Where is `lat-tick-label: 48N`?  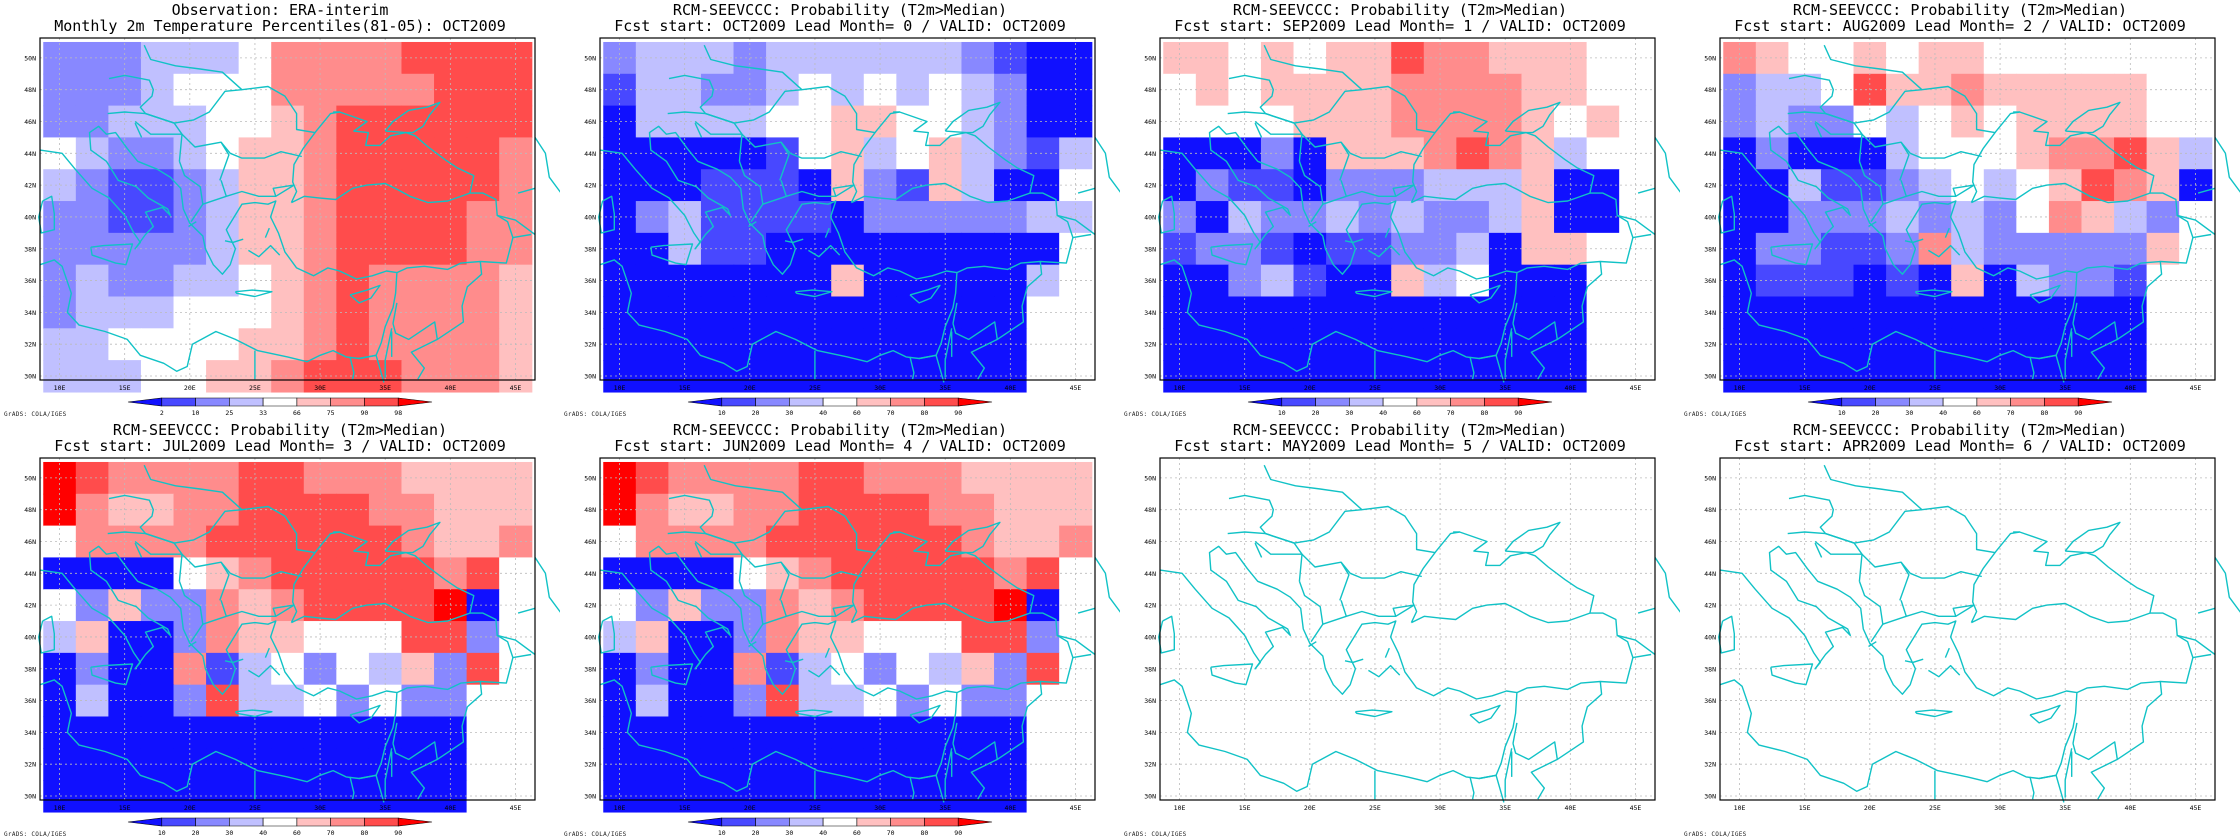
lat-tick-label: 48N is located at coordinates (590, 90).